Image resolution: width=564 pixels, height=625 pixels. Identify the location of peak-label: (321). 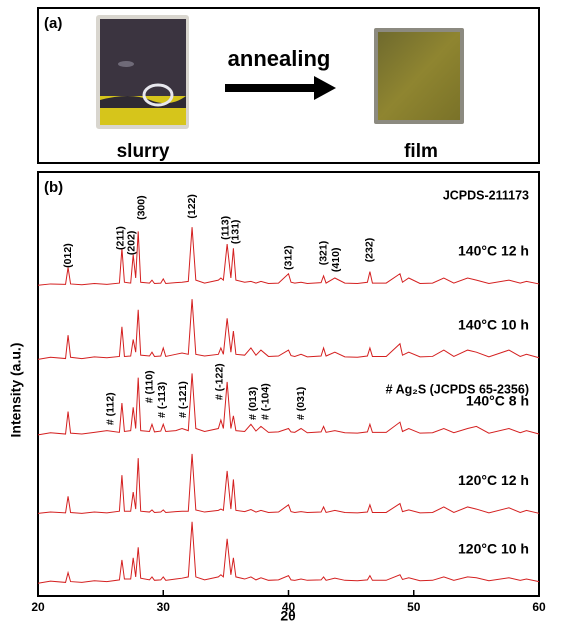
(323, 253).